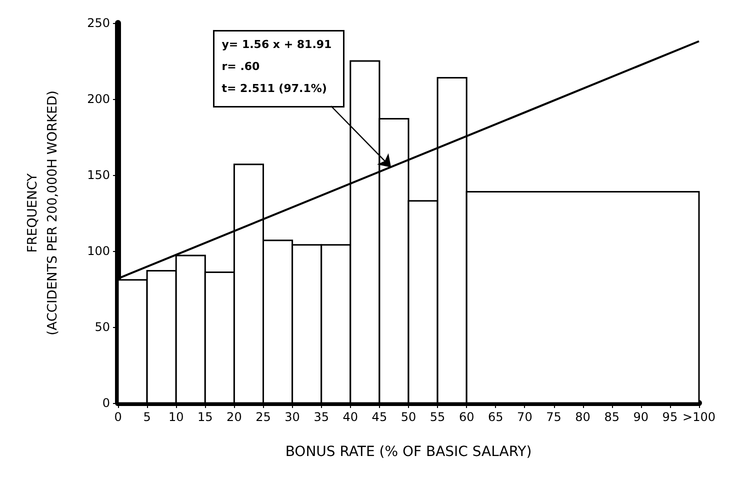  What do you see at coordinates (205, 417) in the screenshot?
I see `x-tick-label: 15` at bounding box center [205, 417].